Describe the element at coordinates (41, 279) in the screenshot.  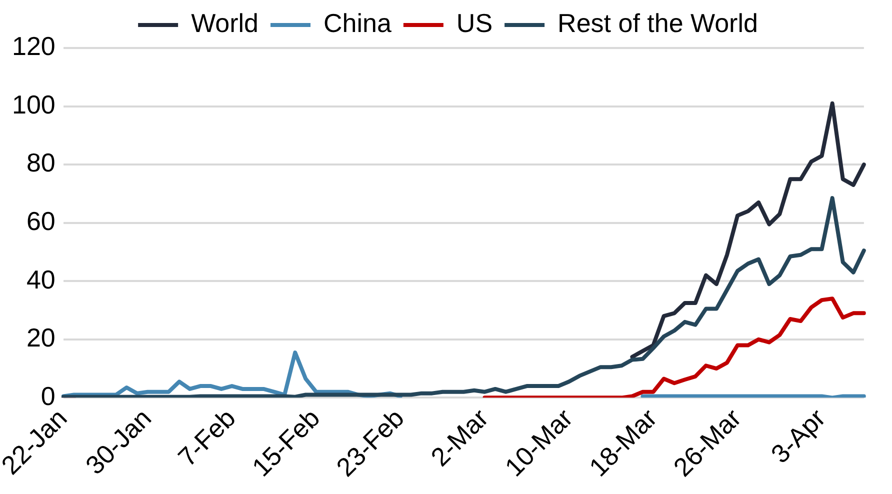
I see `y-tick-label: 40` at that location.